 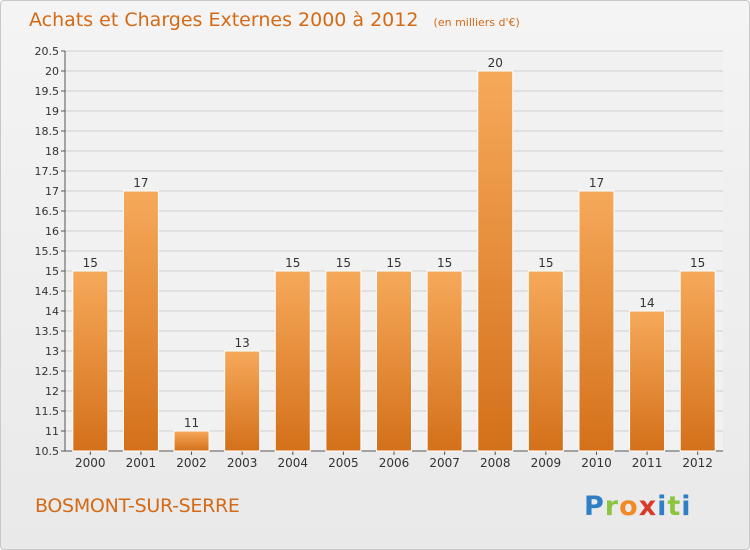 I want to click on y-tick-label: 16, so click(x=52, y=231).